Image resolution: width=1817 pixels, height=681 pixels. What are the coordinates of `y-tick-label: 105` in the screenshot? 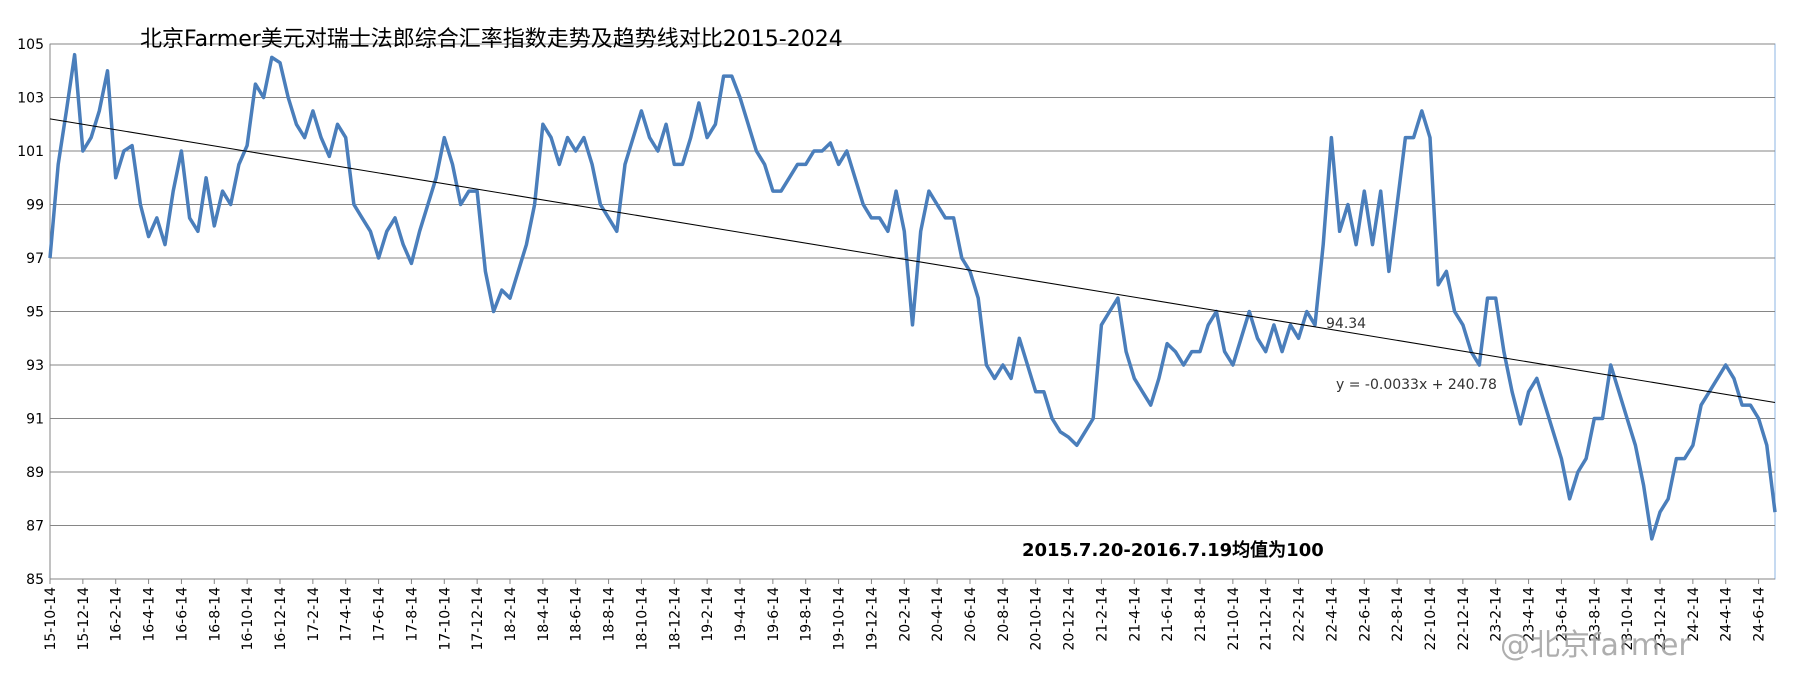 It's located at (30, 45).